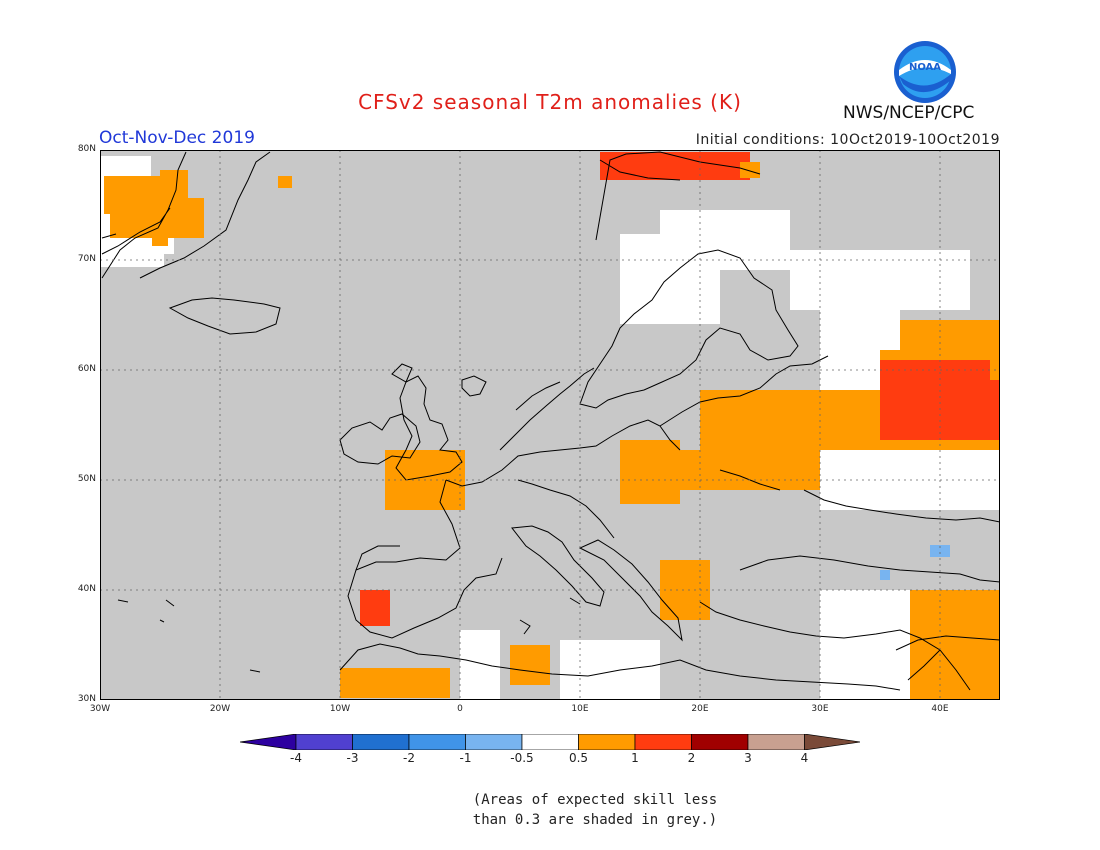 The width and height of the screenshot is (1100, 850). What do you see at coordinates (820, 709) in the screenshot?
I see `lon-label: 30E` at bounding box center [820, 709].